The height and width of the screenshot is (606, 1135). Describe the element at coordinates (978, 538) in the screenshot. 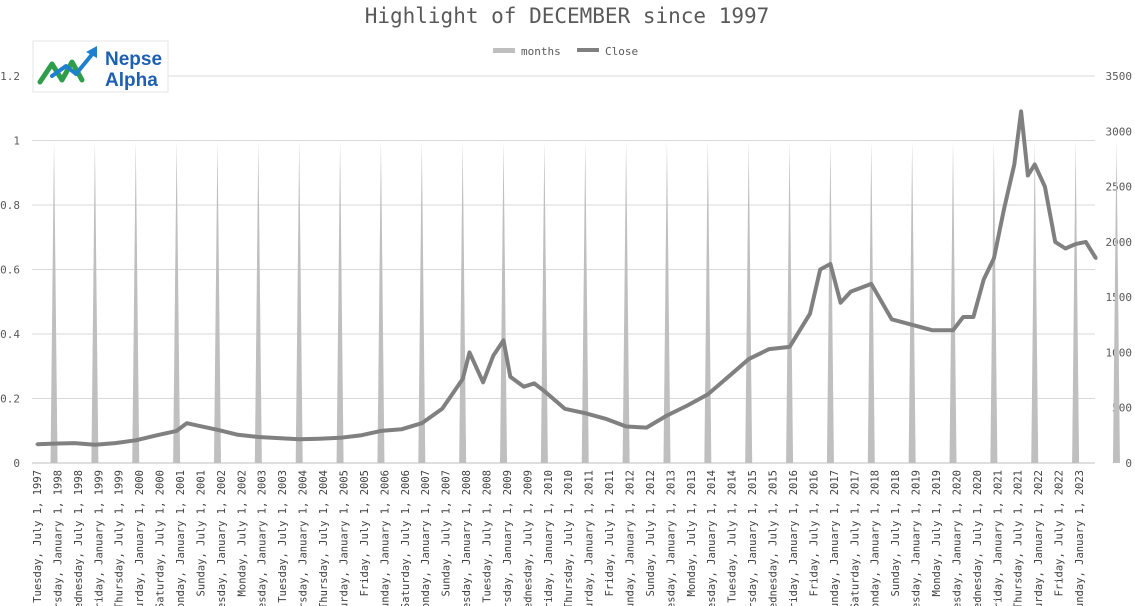

I see `x-axis-tick-label: Wednesday, July 1, 2020` at that location.